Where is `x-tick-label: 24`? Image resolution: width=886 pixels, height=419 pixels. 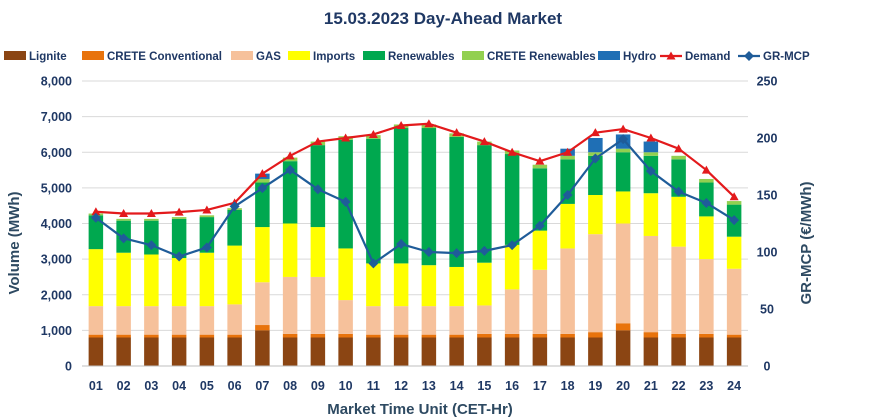
x-tick-label: 24 is located at coordinates (734, 386).